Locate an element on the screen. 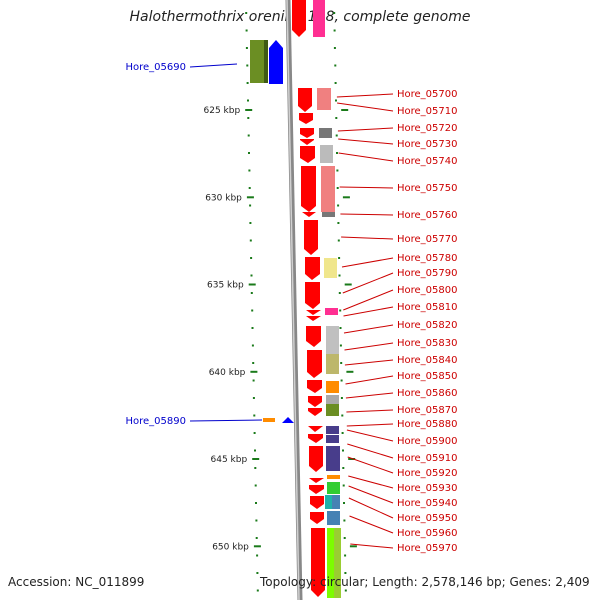 This screenshot has width=600, height=600. gene-label-right: Hore_05730 is located at coordinates (427, 144).